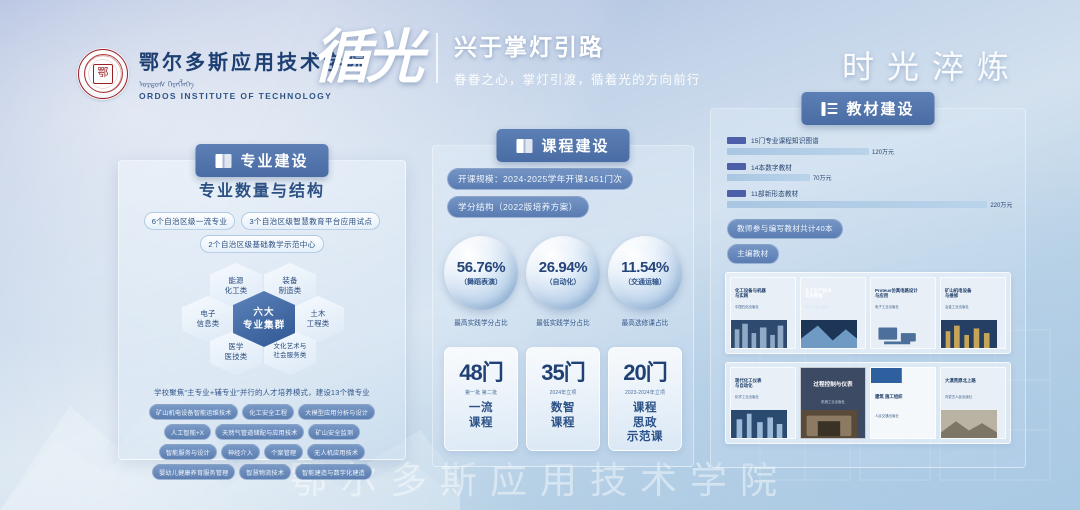  I want to click on panel-textbook-title: 教材建设, so click(880, 109).